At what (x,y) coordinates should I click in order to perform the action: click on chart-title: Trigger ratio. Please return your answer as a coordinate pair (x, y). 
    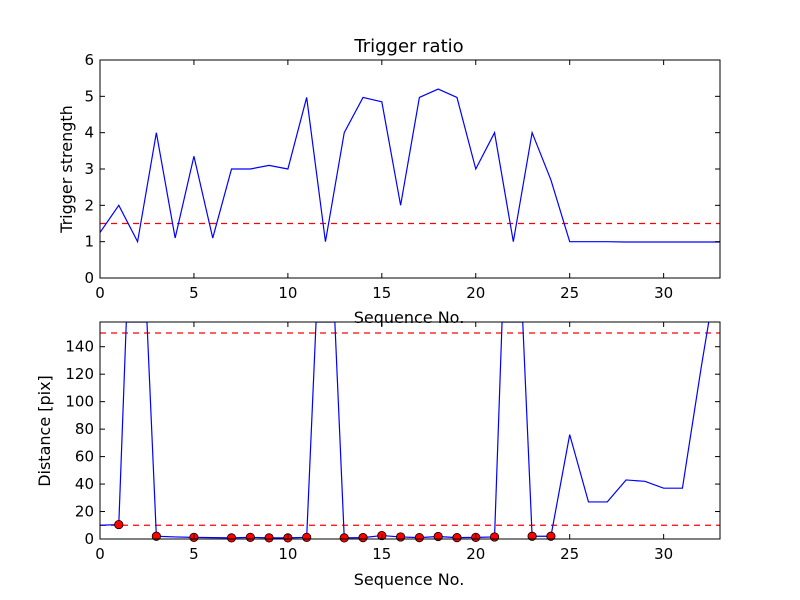
    Looking at the image, I should click on (408, 46).